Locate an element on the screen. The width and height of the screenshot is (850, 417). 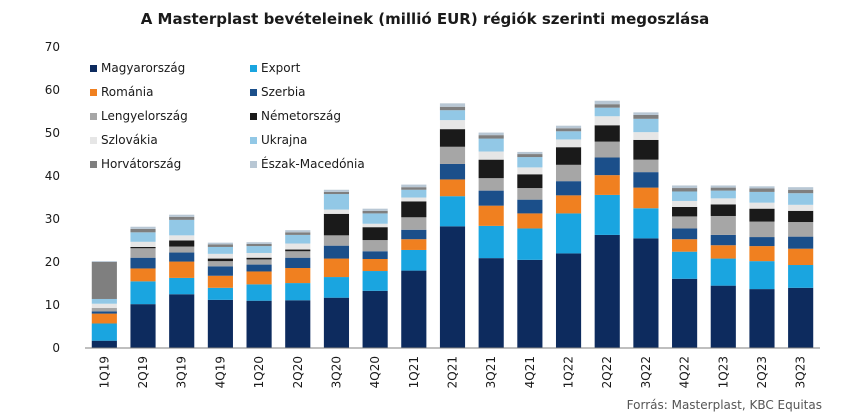
x-tick-label: 2Q20 is located at coordinates (298, 372).